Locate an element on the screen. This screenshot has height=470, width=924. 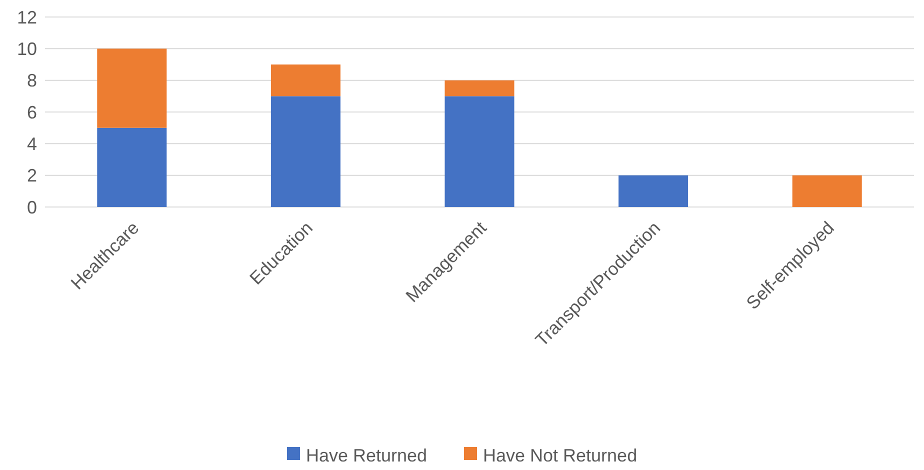
legend-label: Have Not Returned is located at coordinates (560, 455).